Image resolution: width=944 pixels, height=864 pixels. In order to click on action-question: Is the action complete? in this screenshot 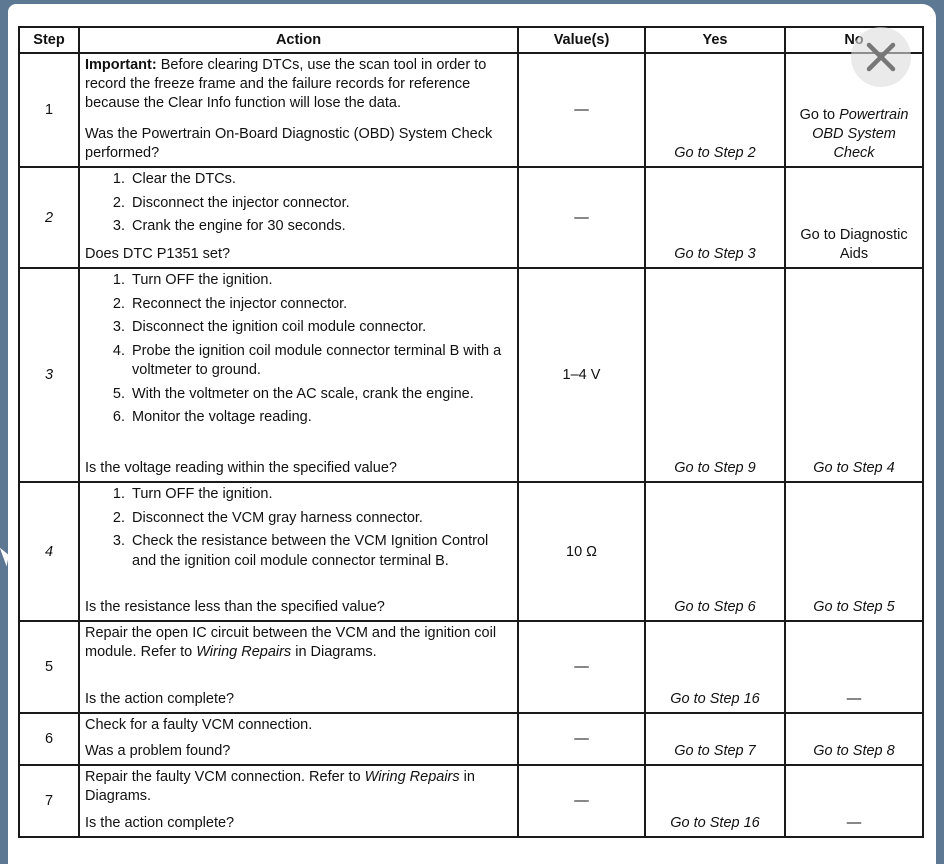, I will do `click(299, 699)`.